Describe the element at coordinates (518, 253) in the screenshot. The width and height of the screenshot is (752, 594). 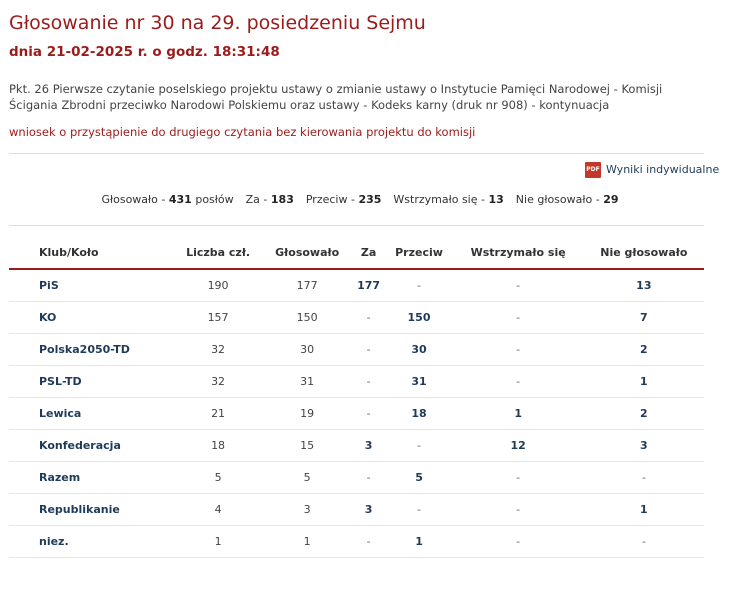
I see `column-header: Wstrzymało się` at that location.